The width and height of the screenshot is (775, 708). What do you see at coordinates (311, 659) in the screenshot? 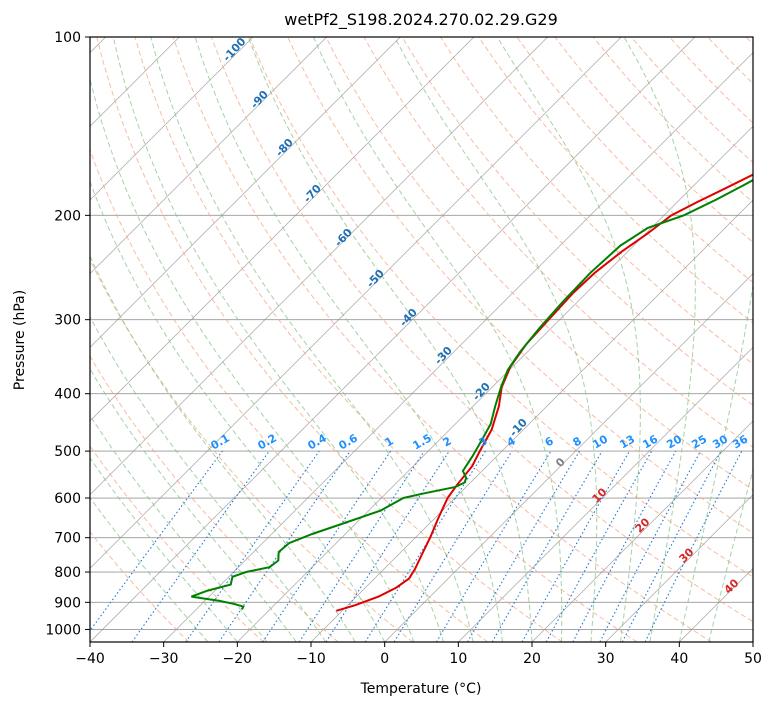
I see `x-tick-label: −10` at bounding box center [311, 659].